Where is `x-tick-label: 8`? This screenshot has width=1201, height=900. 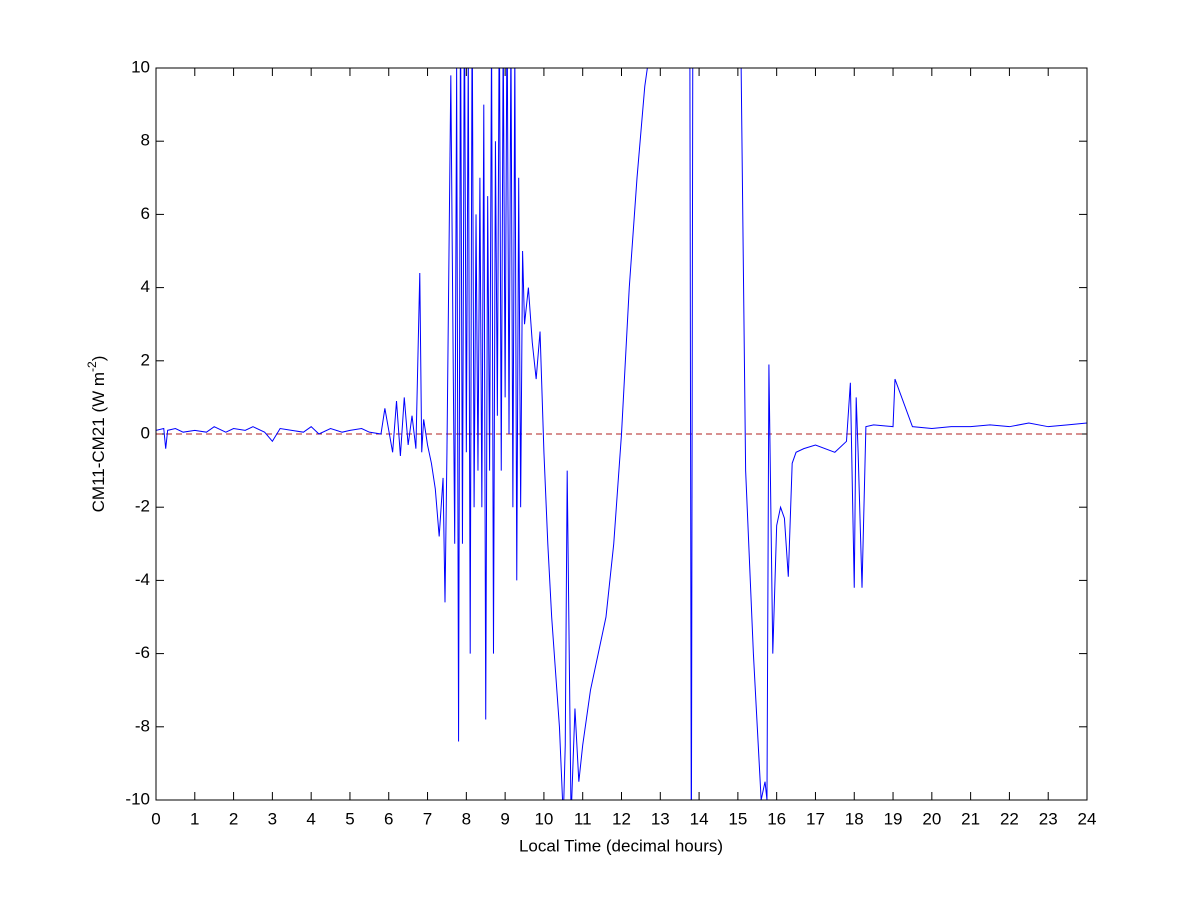 x-tick-label: 8 is located at coordinates (466, 818).